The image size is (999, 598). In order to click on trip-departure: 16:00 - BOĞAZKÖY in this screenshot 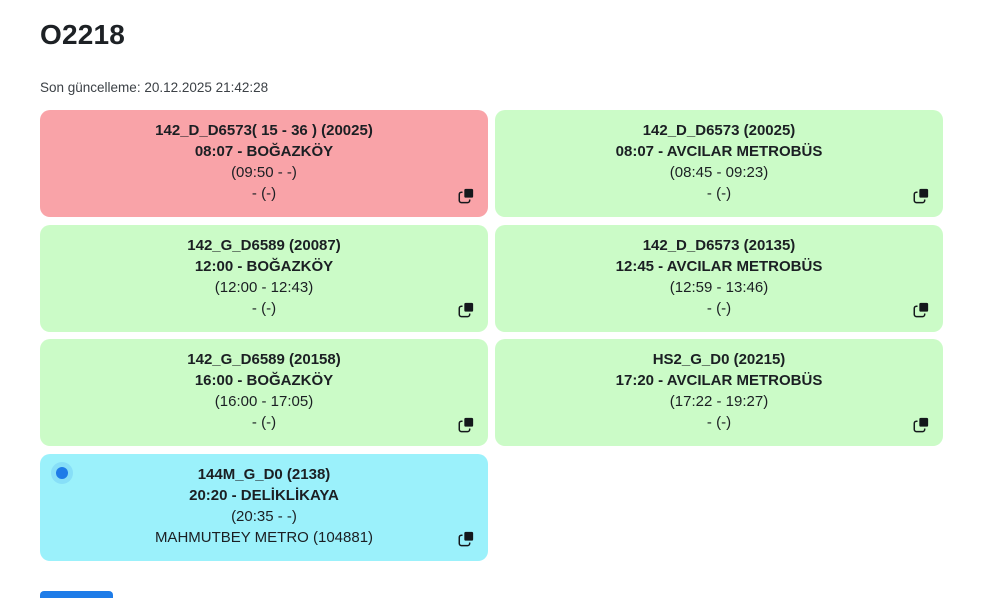, I will do `click(264, 380)`.